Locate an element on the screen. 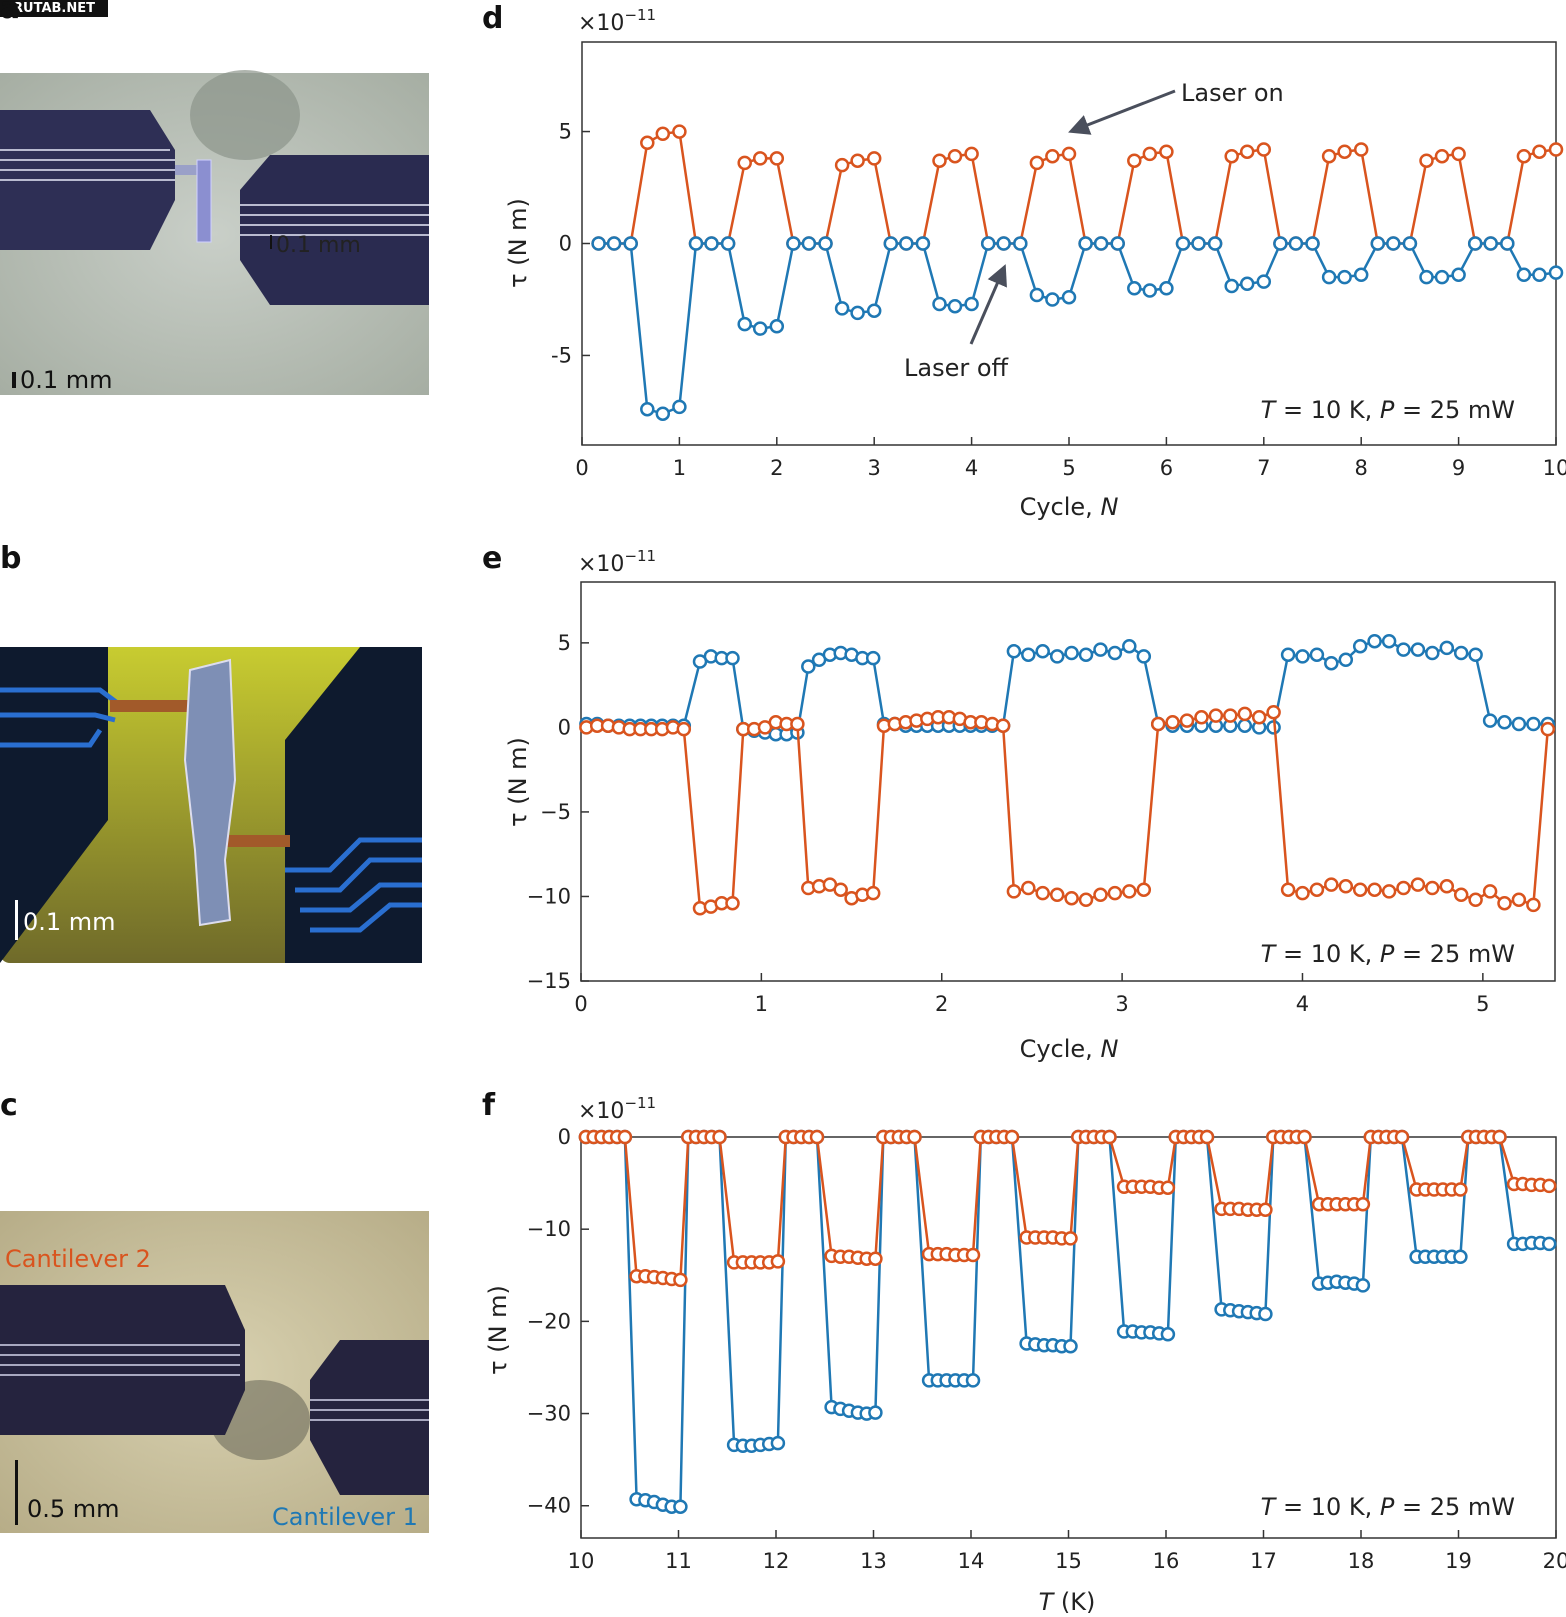 This screenshot has width=1566, height=1617. panel-letter-f: f is located at coordinates (489, 1105).